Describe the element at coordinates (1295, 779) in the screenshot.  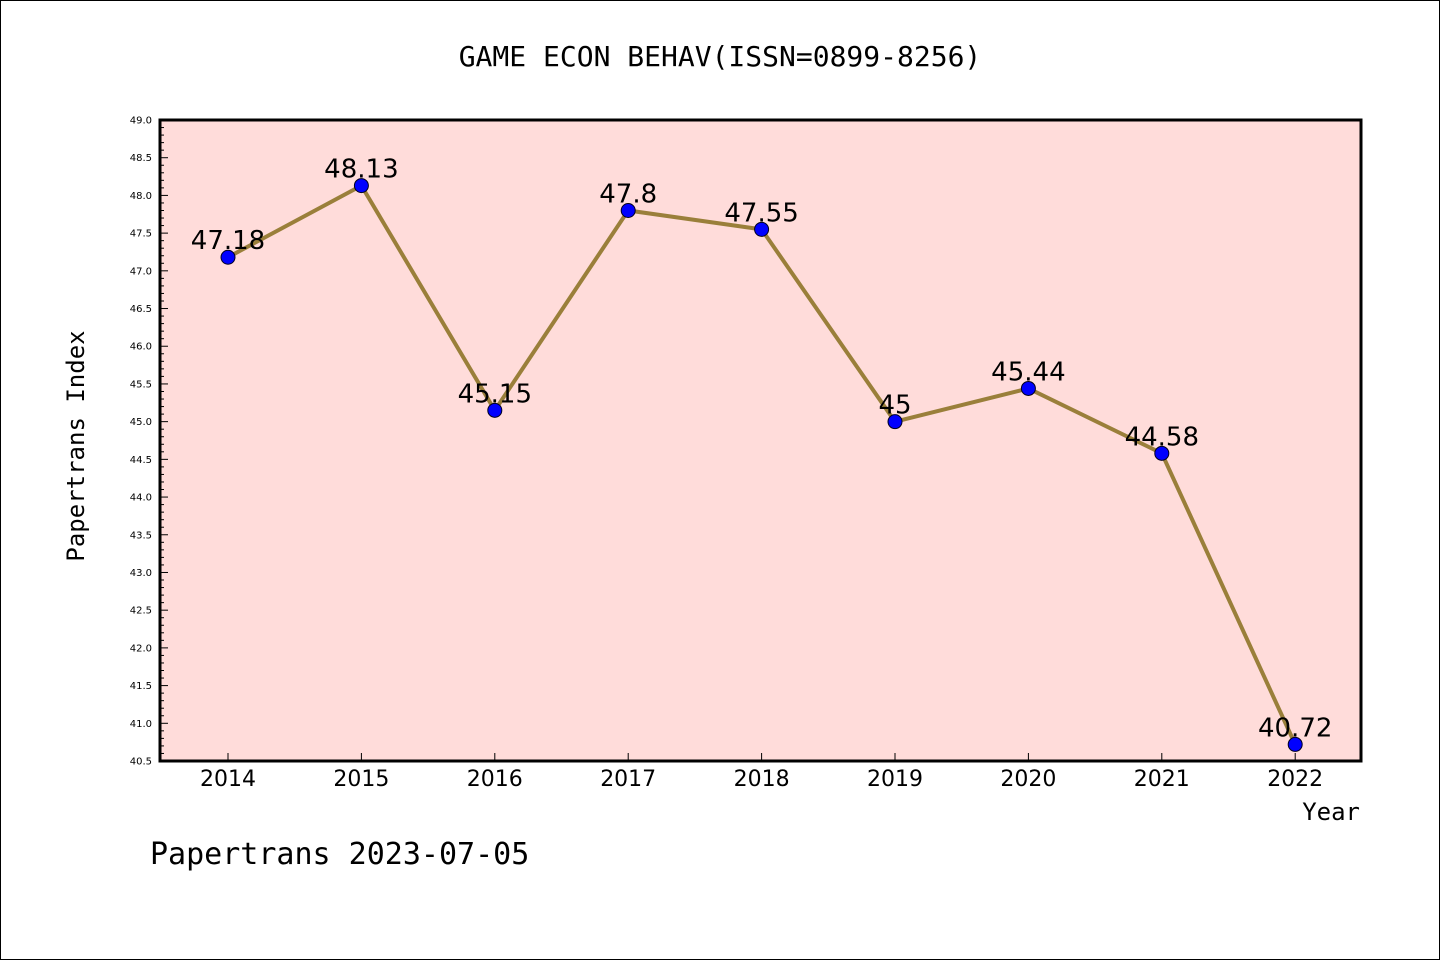
I see `x-tick-label: 2022` at that location.